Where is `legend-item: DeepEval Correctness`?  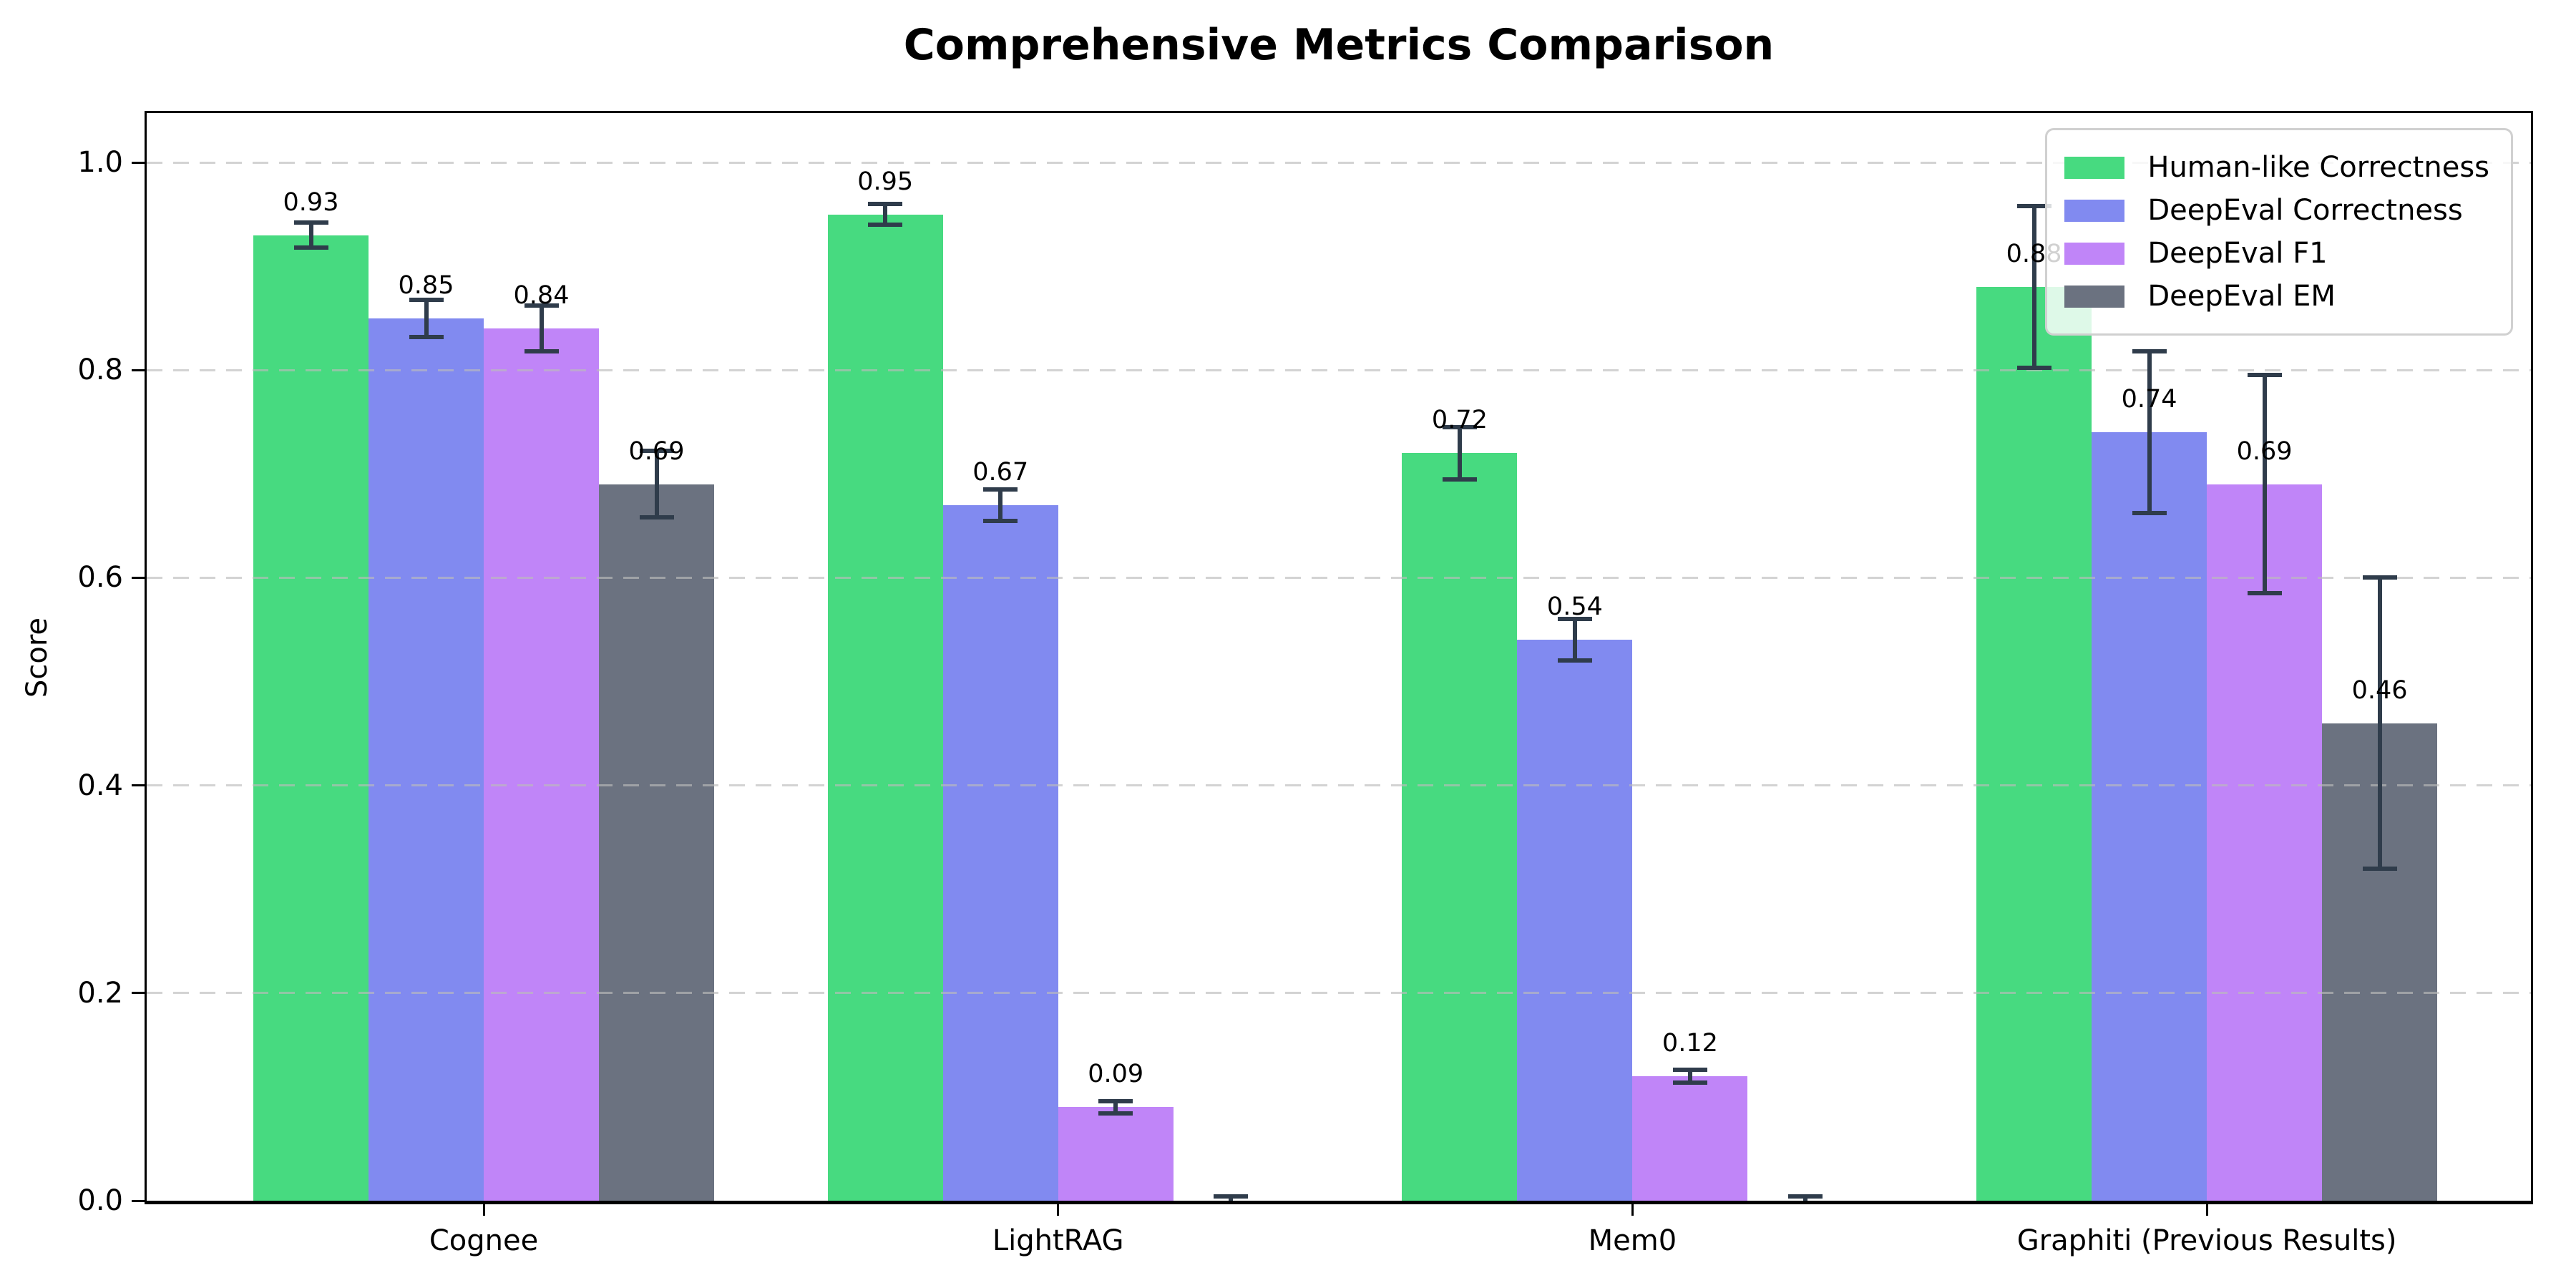
legend-item: DeepEval Correctness is located at coordinates (2276, 210).